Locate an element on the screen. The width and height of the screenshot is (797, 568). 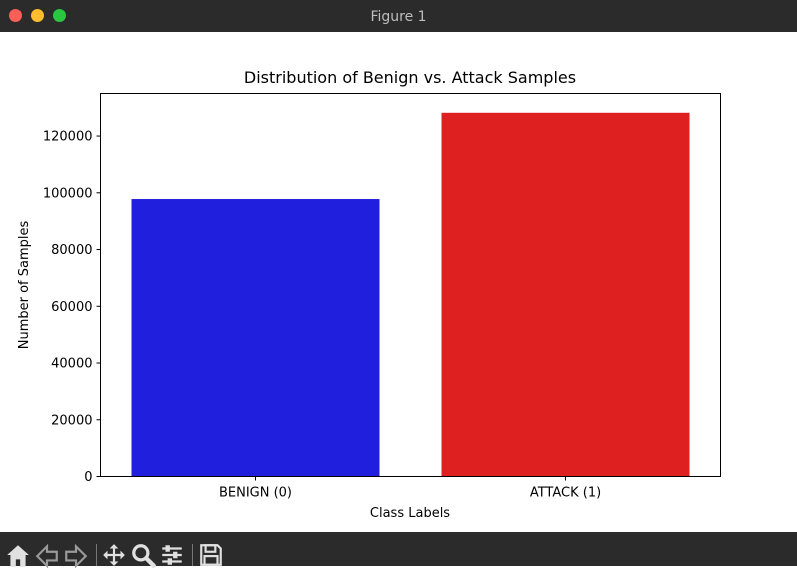
y-tick-label: 120000 is located at coordinates (68, 137).